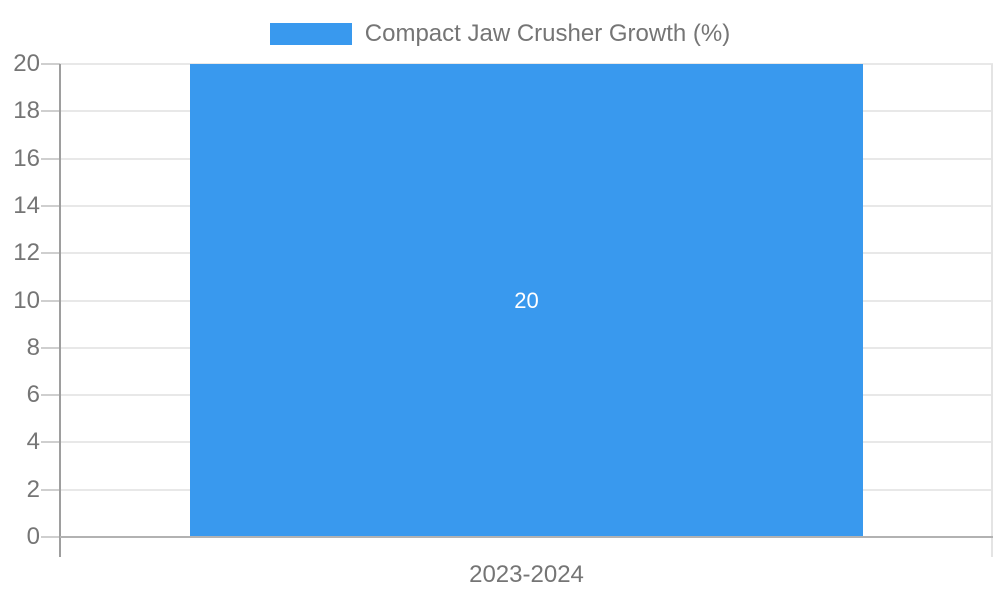 The width and height of the screenshot is (1000, 600). I want to click on plot-right-border, so click(992, 310).